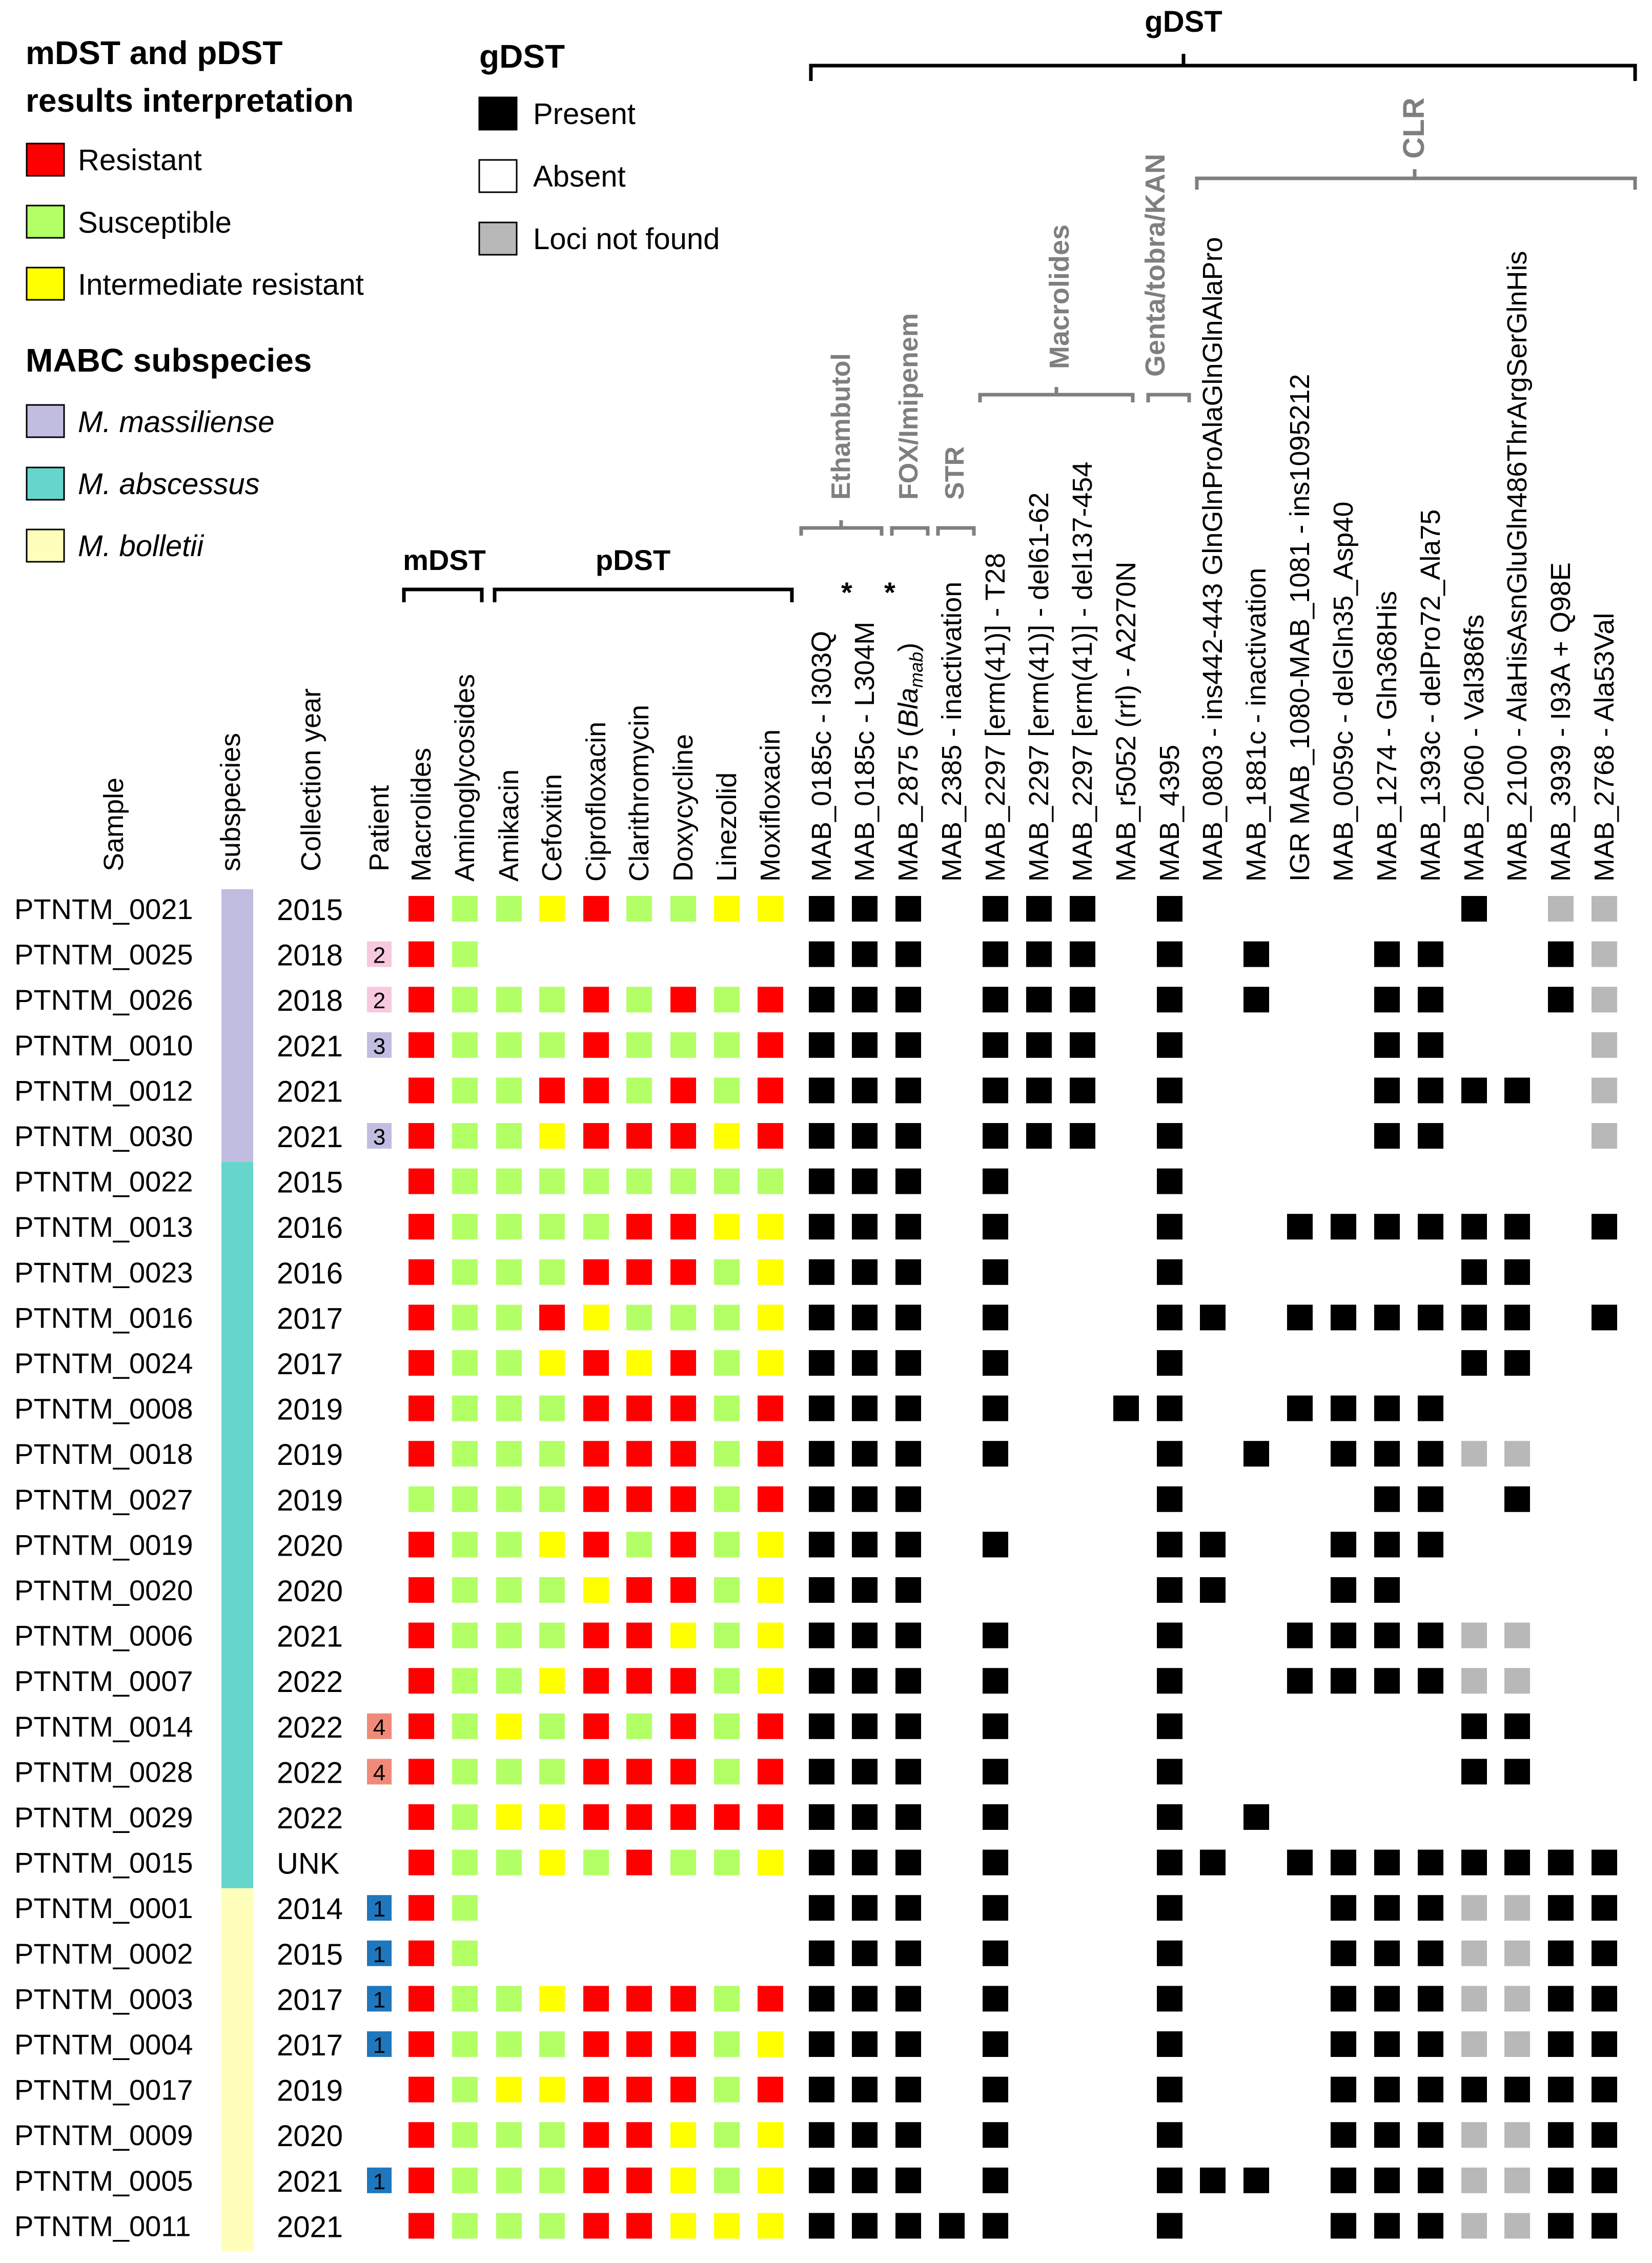 This screenshot has height=2263, width=1652. Describe the element at coordinates (772, 1772) in the screenshot. I see `table-row: PTNTM_0028 2022 4` at that location.